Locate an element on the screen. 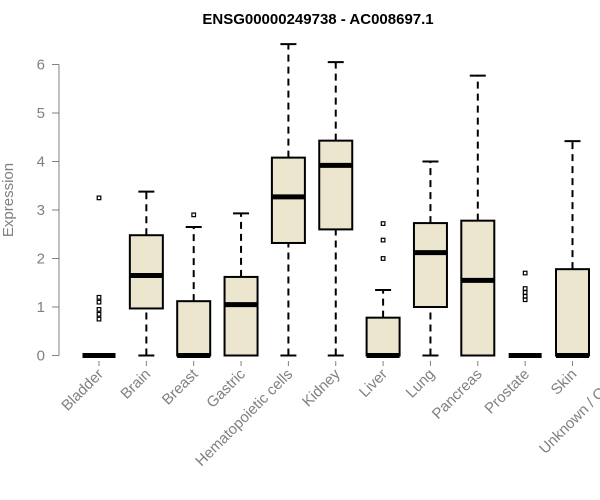 The image size is (600, 500). box-breast is located at coordinates (194, 285).